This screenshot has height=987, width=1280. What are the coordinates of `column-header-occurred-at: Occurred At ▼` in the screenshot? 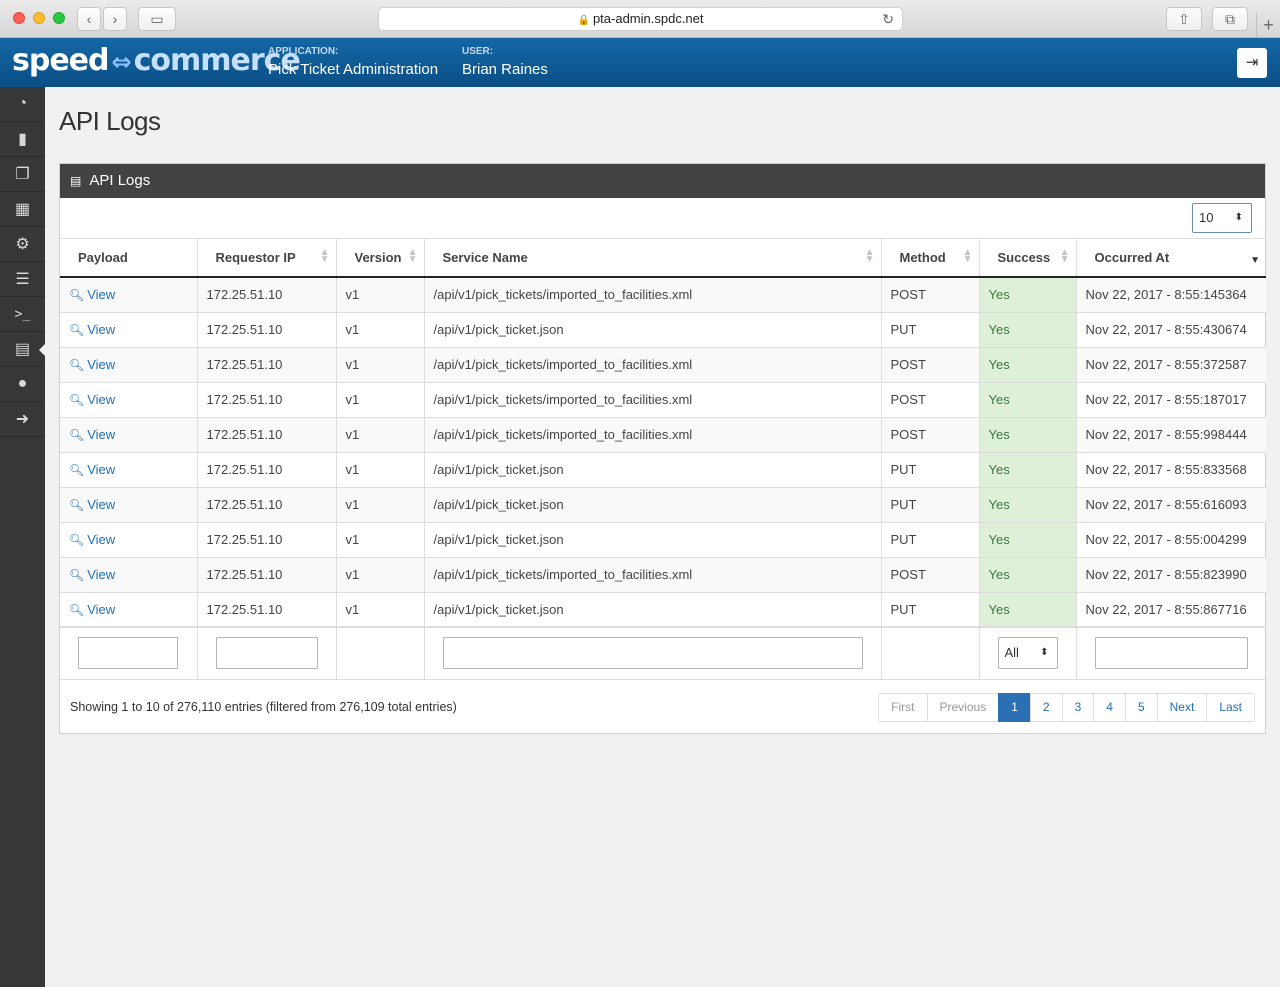 It's located at (1170, 258).